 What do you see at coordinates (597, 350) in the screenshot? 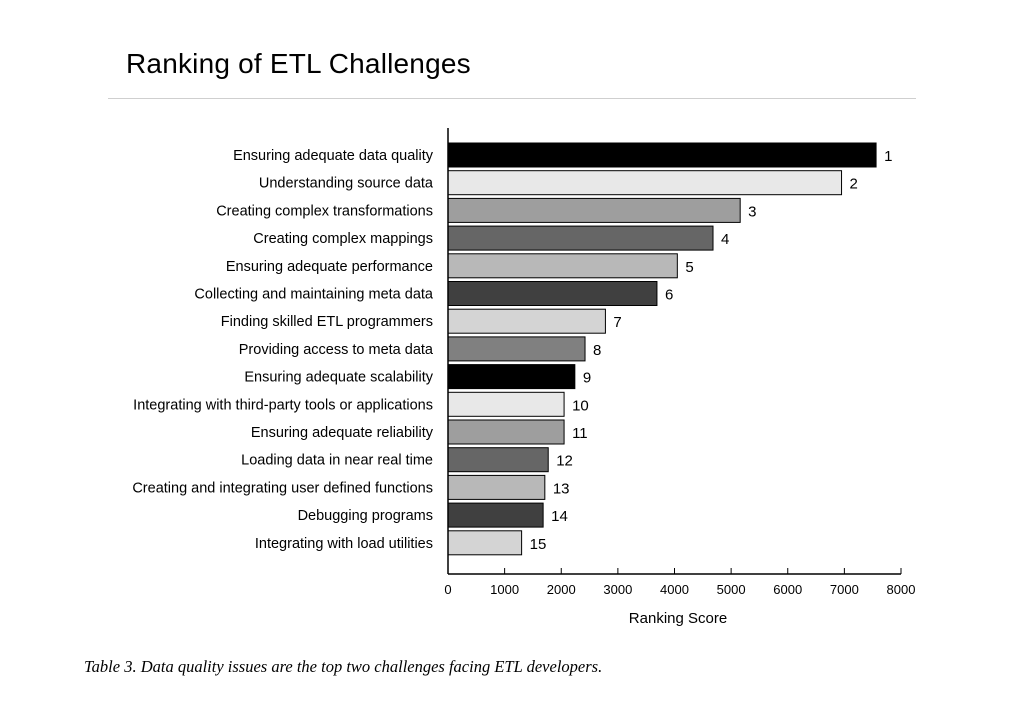
I see `rank-label: 8` at bounding box center [597, 350].